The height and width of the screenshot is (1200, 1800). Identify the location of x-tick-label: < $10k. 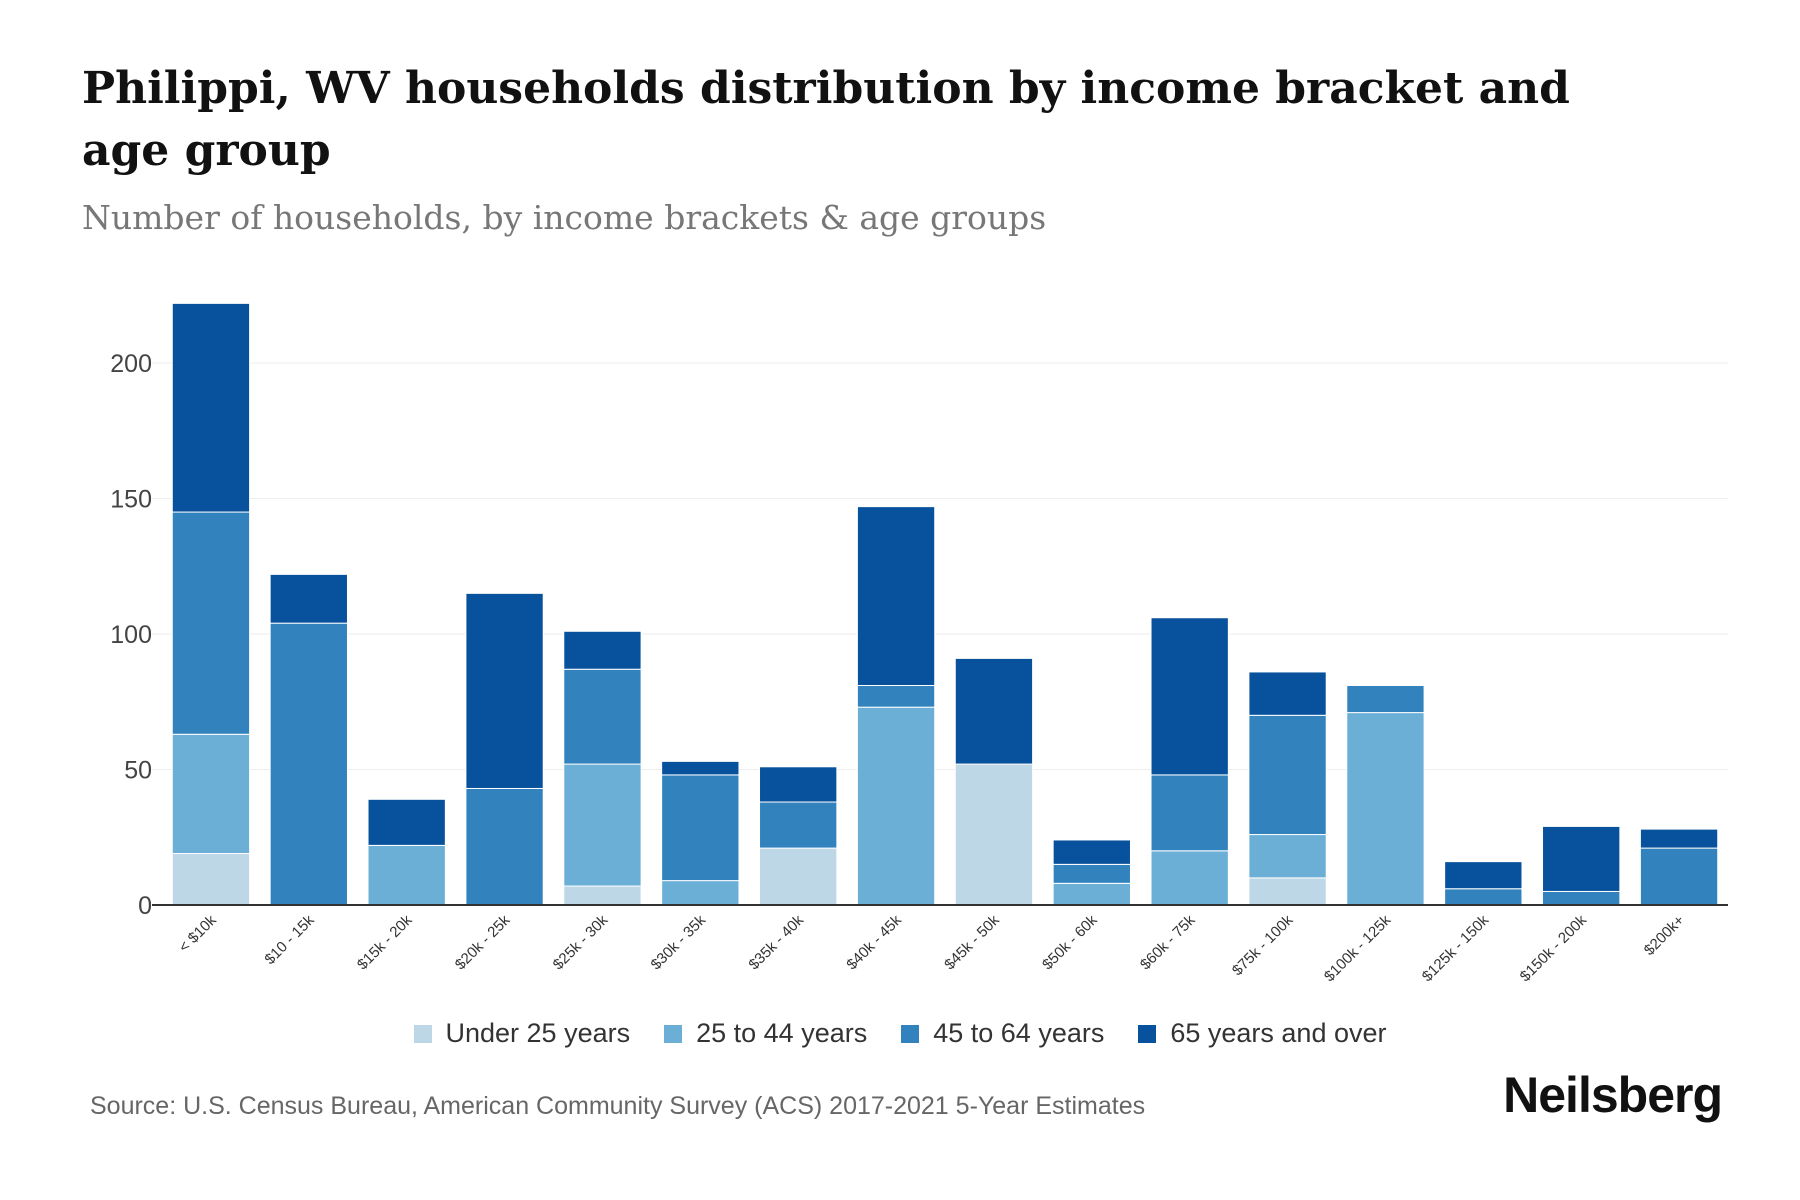
(198, 933).